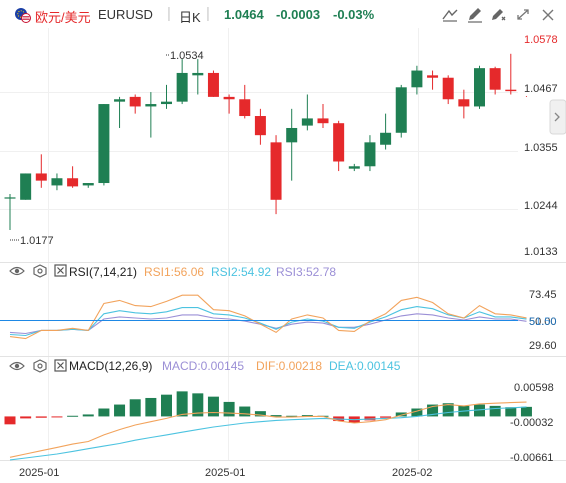 The image size is (566, 483). I want to click on pen-icon, so click(475, 15).